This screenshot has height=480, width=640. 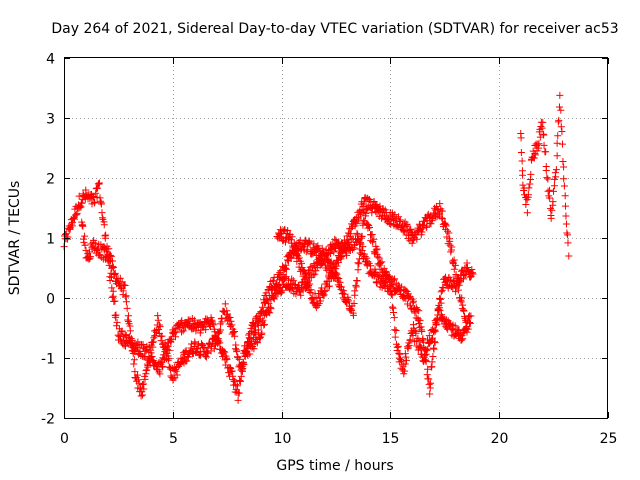 I want to click on y-tick-label: 3, so click(x=50, y=120).